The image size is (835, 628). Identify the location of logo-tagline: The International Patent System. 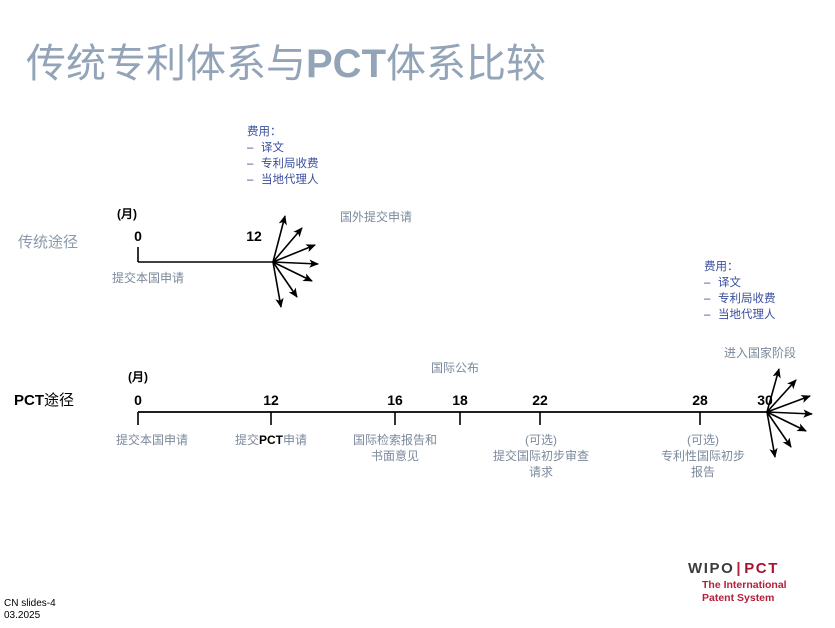
(744, 591).